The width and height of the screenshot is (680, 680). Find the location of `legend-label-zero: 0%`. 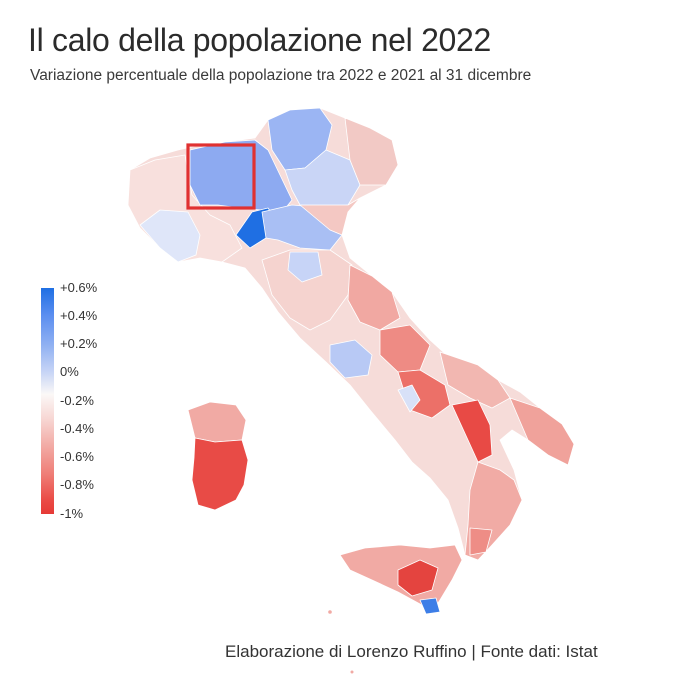

legend-label-zero: 0% is located at coordinates (69, 371).